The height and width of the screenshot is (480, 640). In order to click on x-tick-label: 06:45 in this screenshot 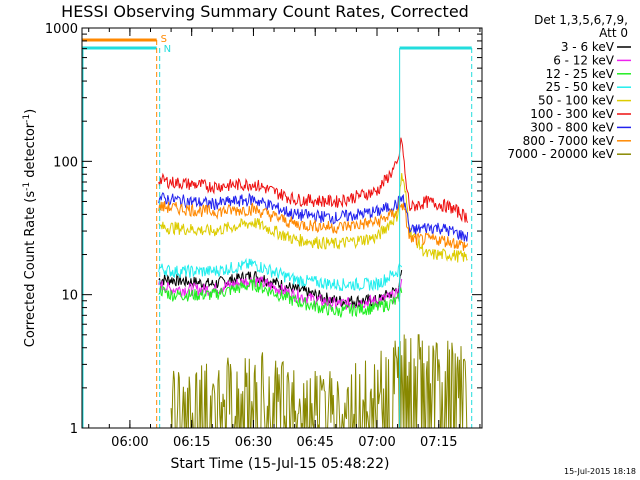, I will do `click(314, 442)`.